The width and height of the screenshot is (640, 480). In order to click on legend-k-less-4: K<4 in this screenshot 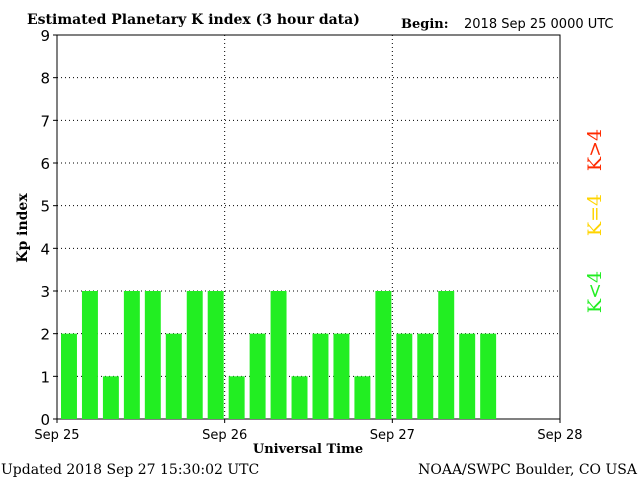, I will do `click(595, 292)`.